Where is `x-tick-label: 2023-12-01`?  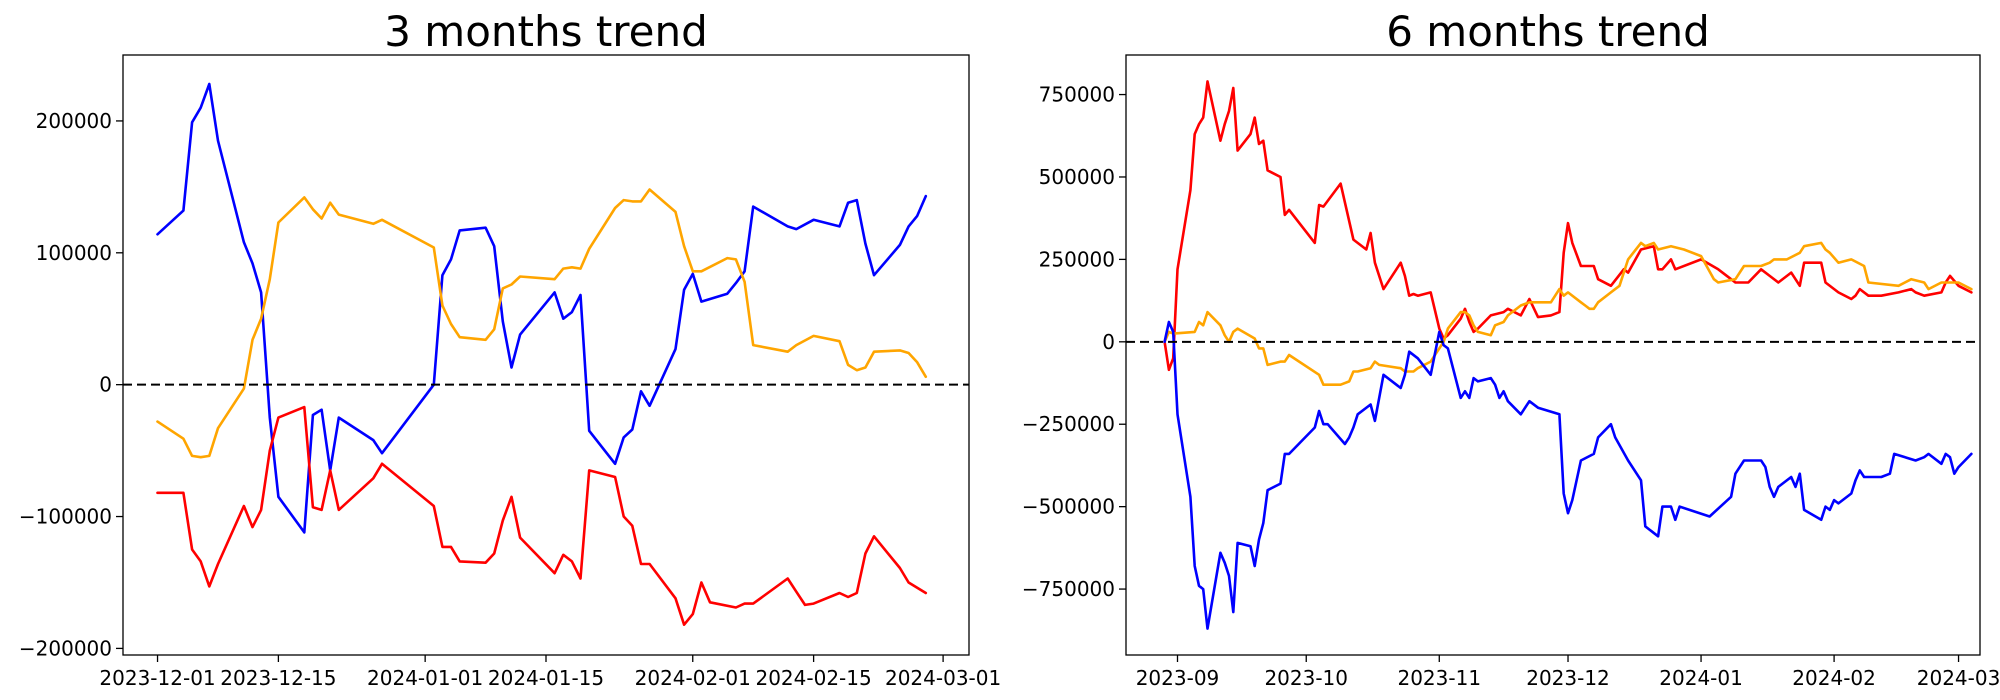 x-tick-label: 2023-12-01 is located at coordinates (157, 678).